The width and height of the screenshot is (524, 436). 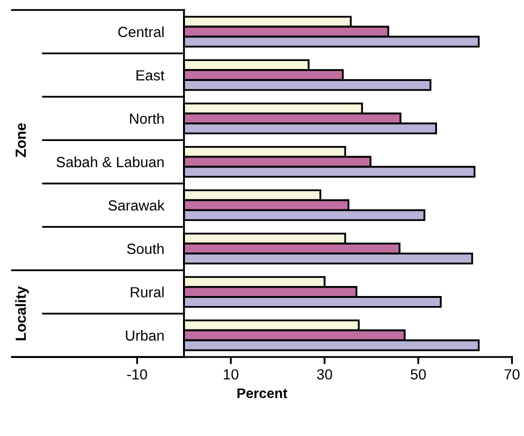 What do you see at coordinates (324, 374) in the screenshot?
I see `x-tick-label: 30` at bounding box center [324, 374].